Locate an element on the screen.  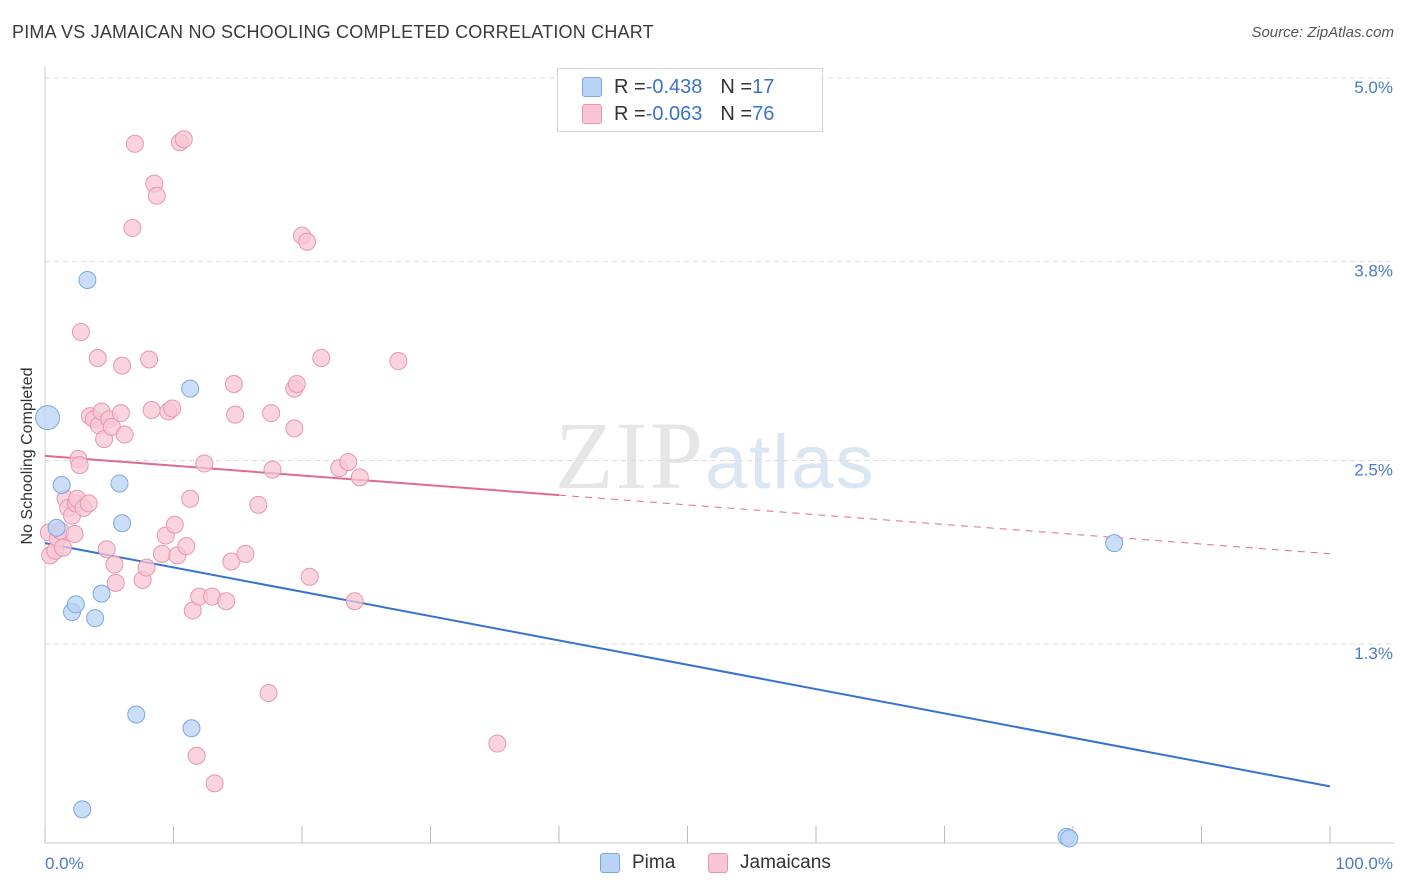
x-tick-label-min: 0.0% is located at coordinates (64, 863).